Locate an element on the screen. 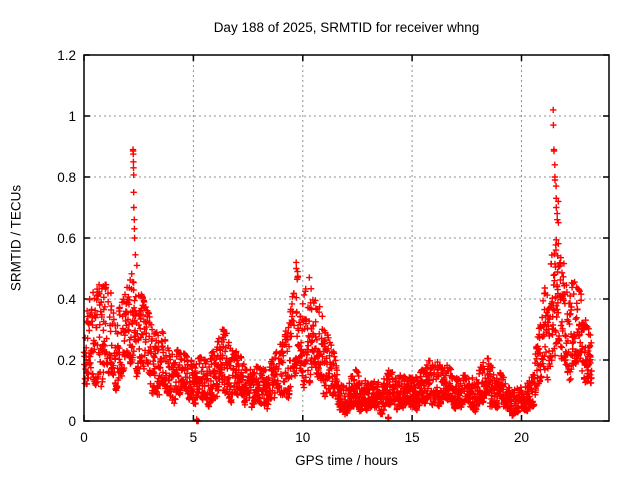 Image resolution: width=640 pixels, height=480 pixels. y-tick-label: 0 is located at coordinates (72, 421).